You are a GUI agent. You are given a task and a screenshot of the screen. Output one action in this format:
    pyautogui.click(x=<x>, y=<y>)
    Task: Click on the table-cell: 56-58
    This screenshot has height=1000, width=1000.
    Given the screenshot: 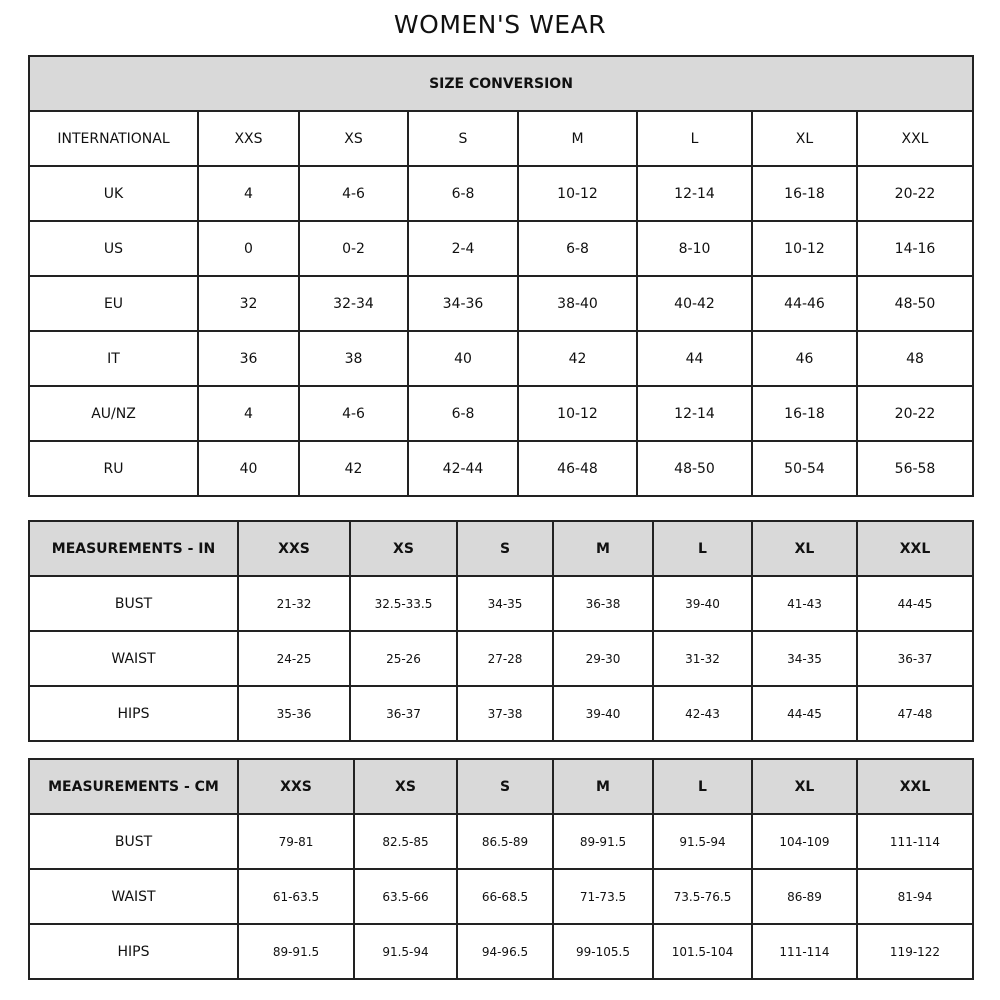 What is the action you would take?
    pyautogui.click(x=915, y=468)
    